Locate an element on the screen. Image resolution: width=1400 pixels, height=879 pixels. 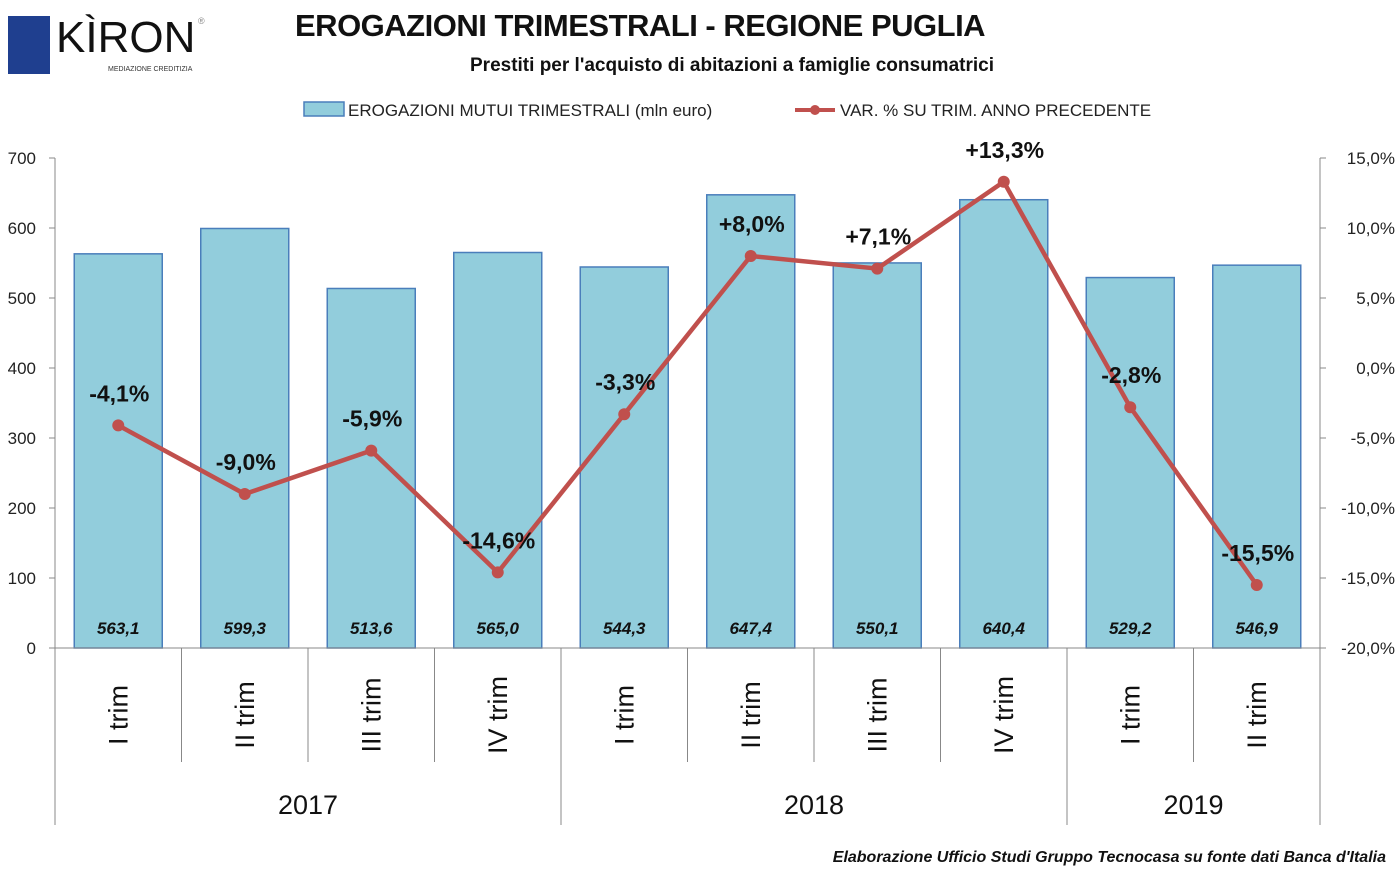
chart-title: EROGAZIONI TRIMESTRALI - REGIONE PUGLIA is located at coordinates (640, 25).